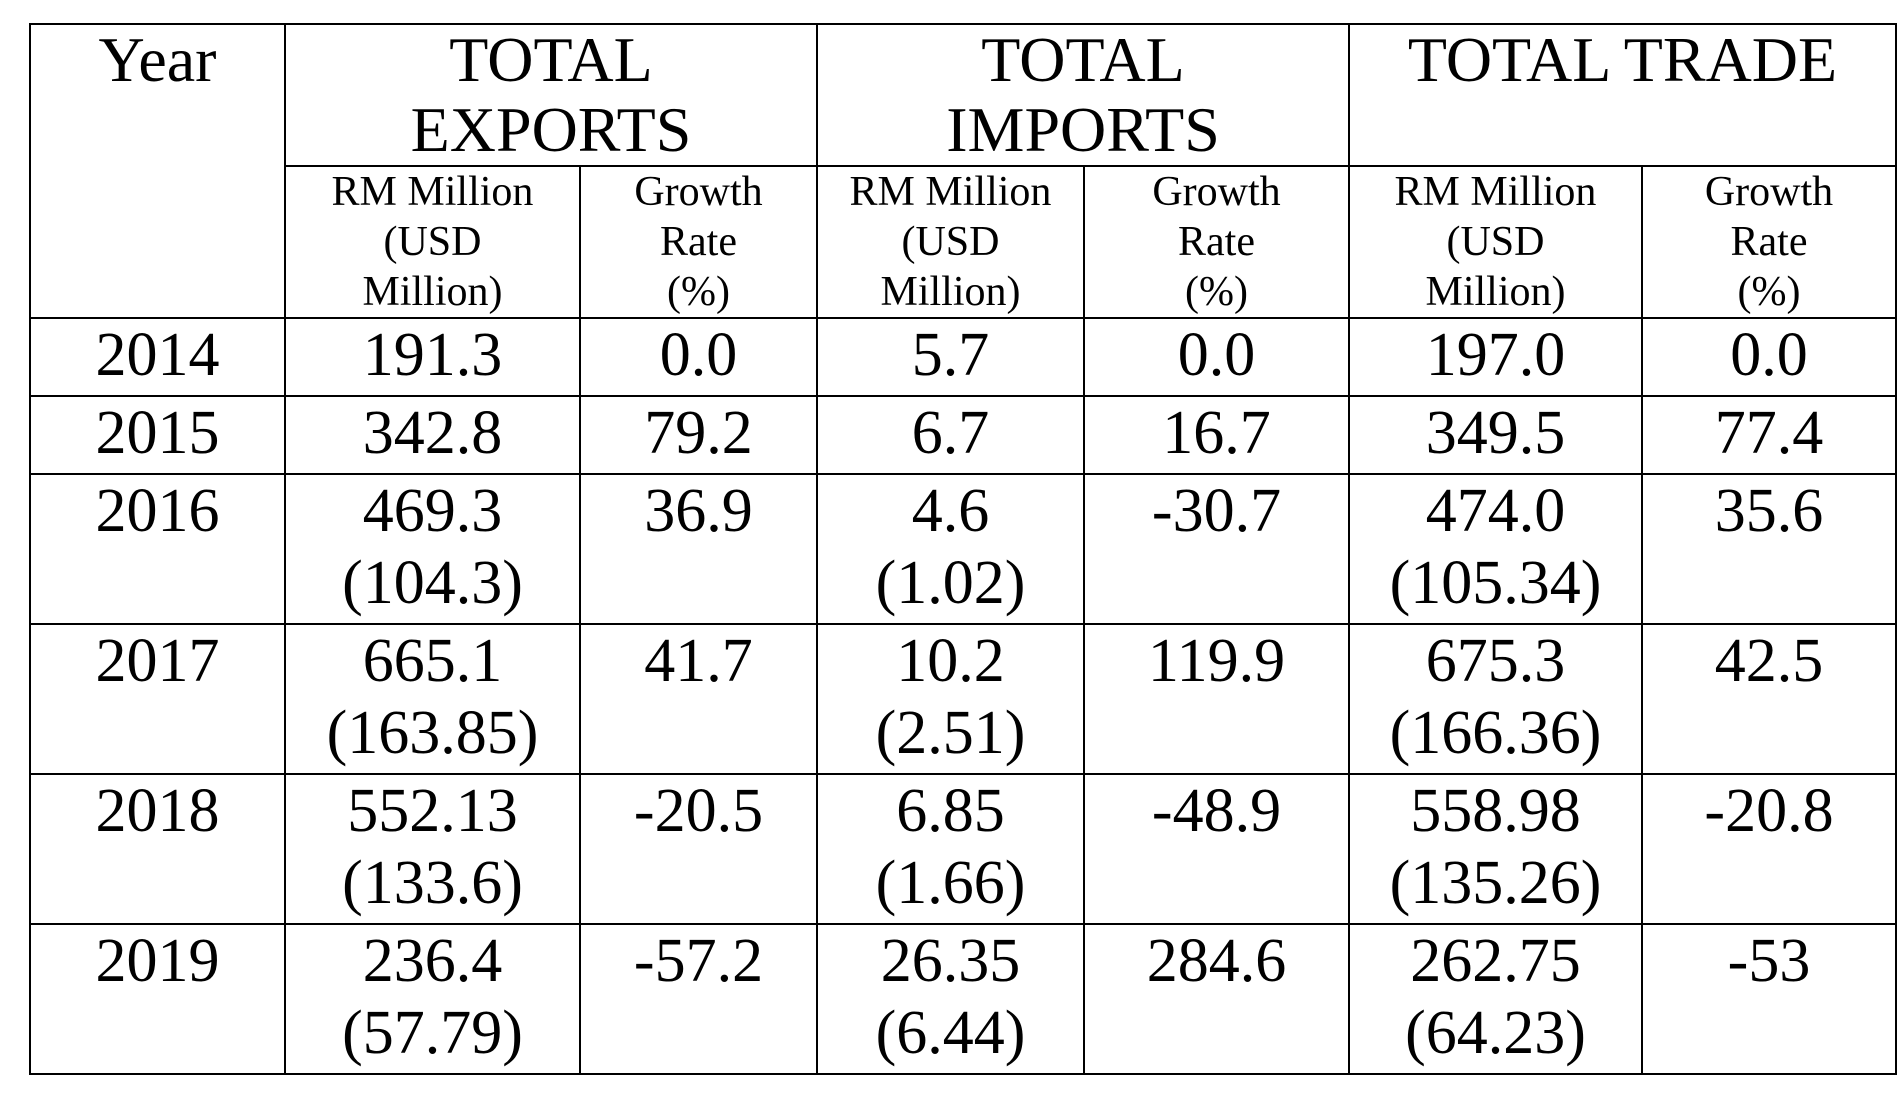  I want to click on exports-growth-cell: -57.2, so click(698, 999).